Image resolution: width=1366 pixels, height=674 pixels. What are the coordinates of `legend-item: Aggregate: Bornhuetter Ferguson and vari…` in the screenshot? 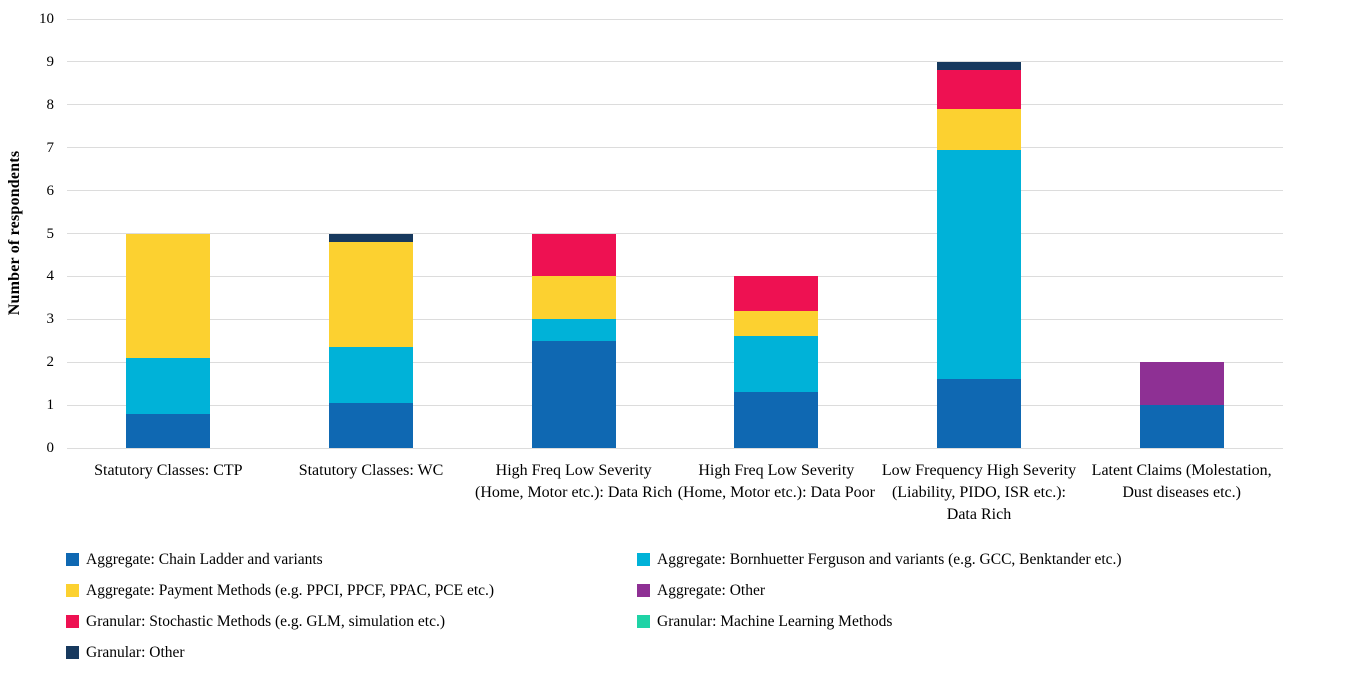 It's located at (961, 559).